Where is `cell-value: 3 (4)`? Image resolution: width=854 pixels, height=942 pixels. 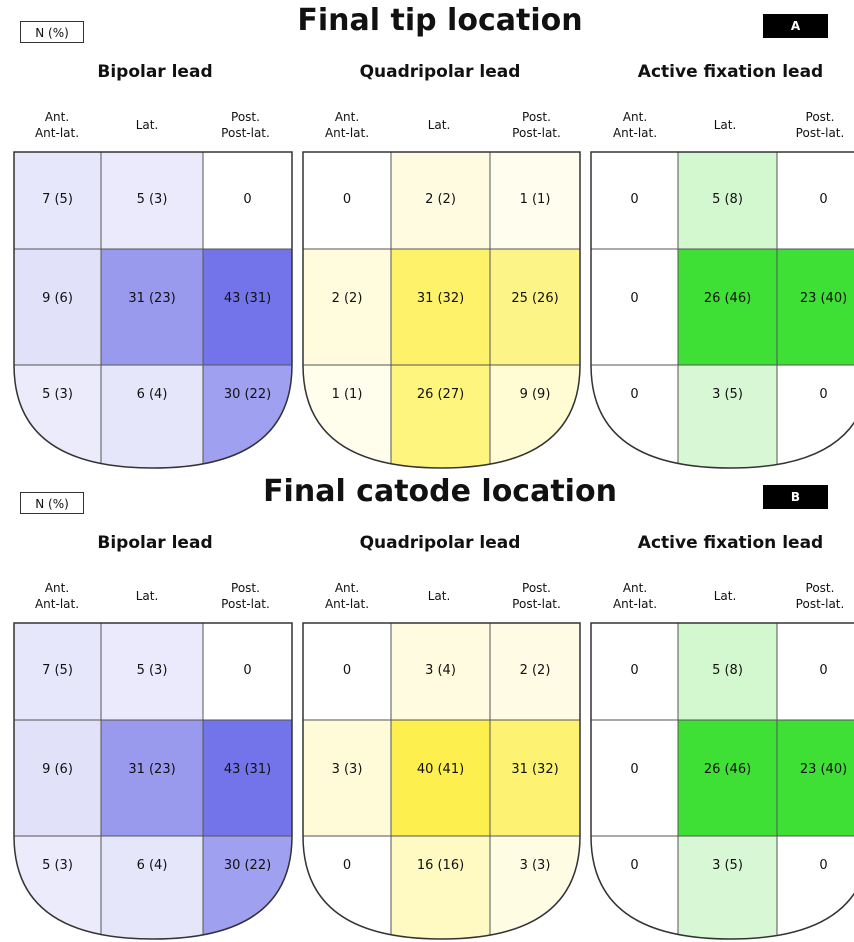 cell-value: 3 (4) is located at coordinates (440, 670).